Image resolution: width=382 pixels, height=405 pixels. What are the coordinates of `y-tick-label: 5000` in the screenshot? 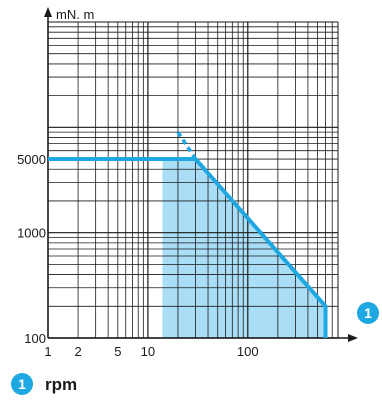 It's located at (31, 159).